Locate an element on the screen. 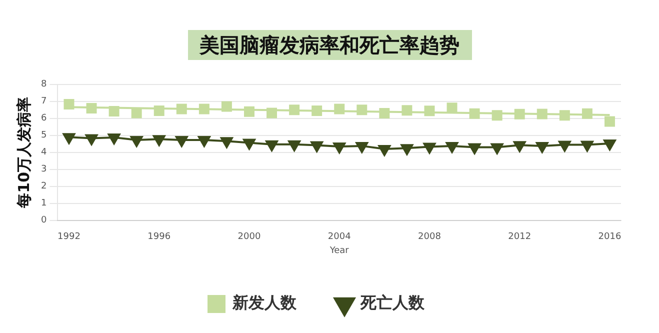  x-tick-label: 1996 is located at coordinates (159, 237).